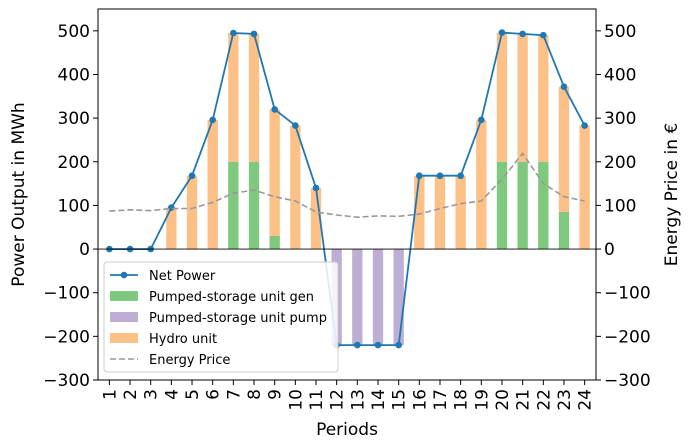  I want to click on y-tick-label: −300, so click(66, 381).